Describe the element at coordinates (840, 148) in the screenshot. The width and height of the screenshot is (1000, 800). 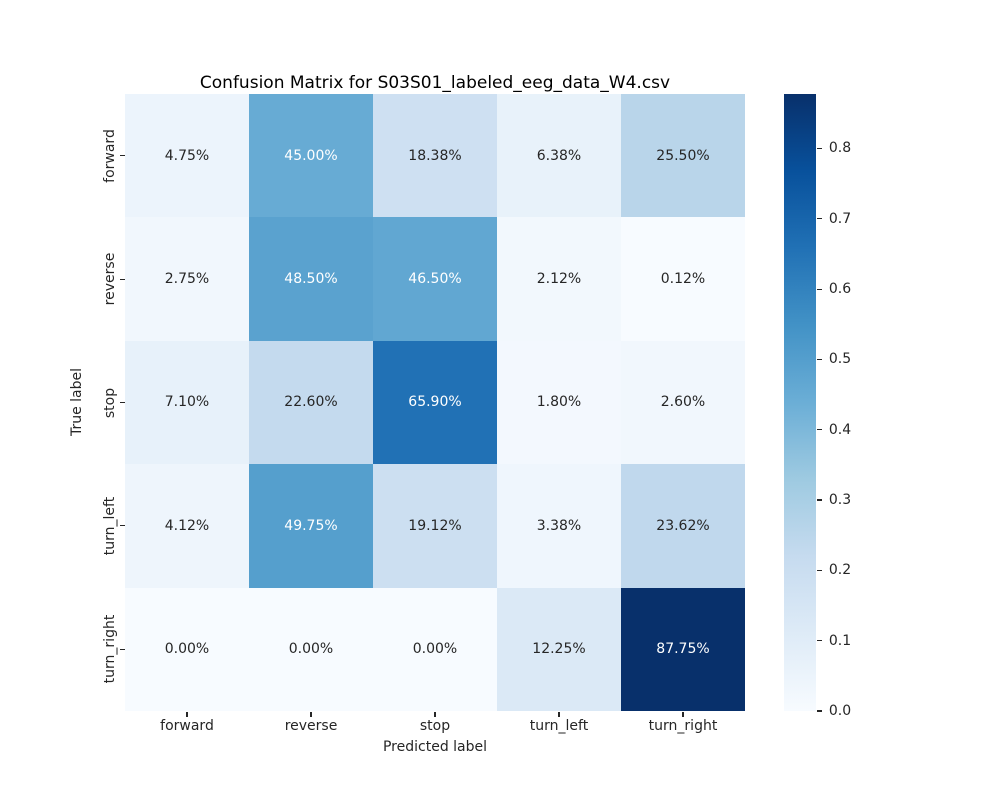
I see `colorbar-tick-label: 0.8` at that location.